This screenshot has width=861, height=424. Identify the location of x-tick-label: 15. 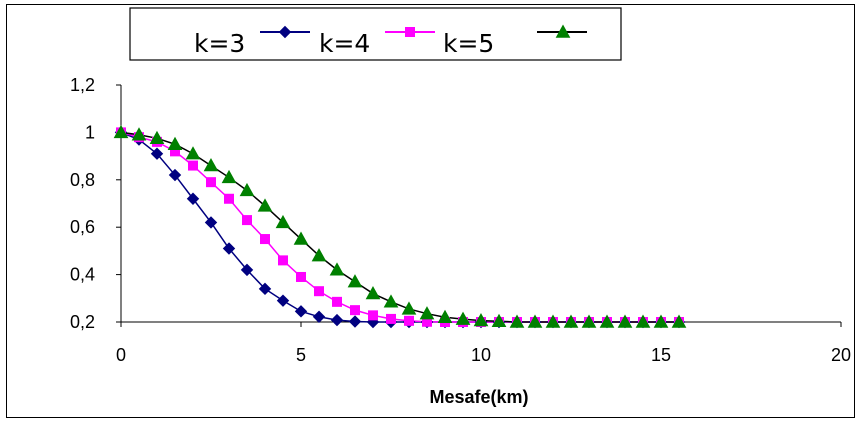
(661, 355).